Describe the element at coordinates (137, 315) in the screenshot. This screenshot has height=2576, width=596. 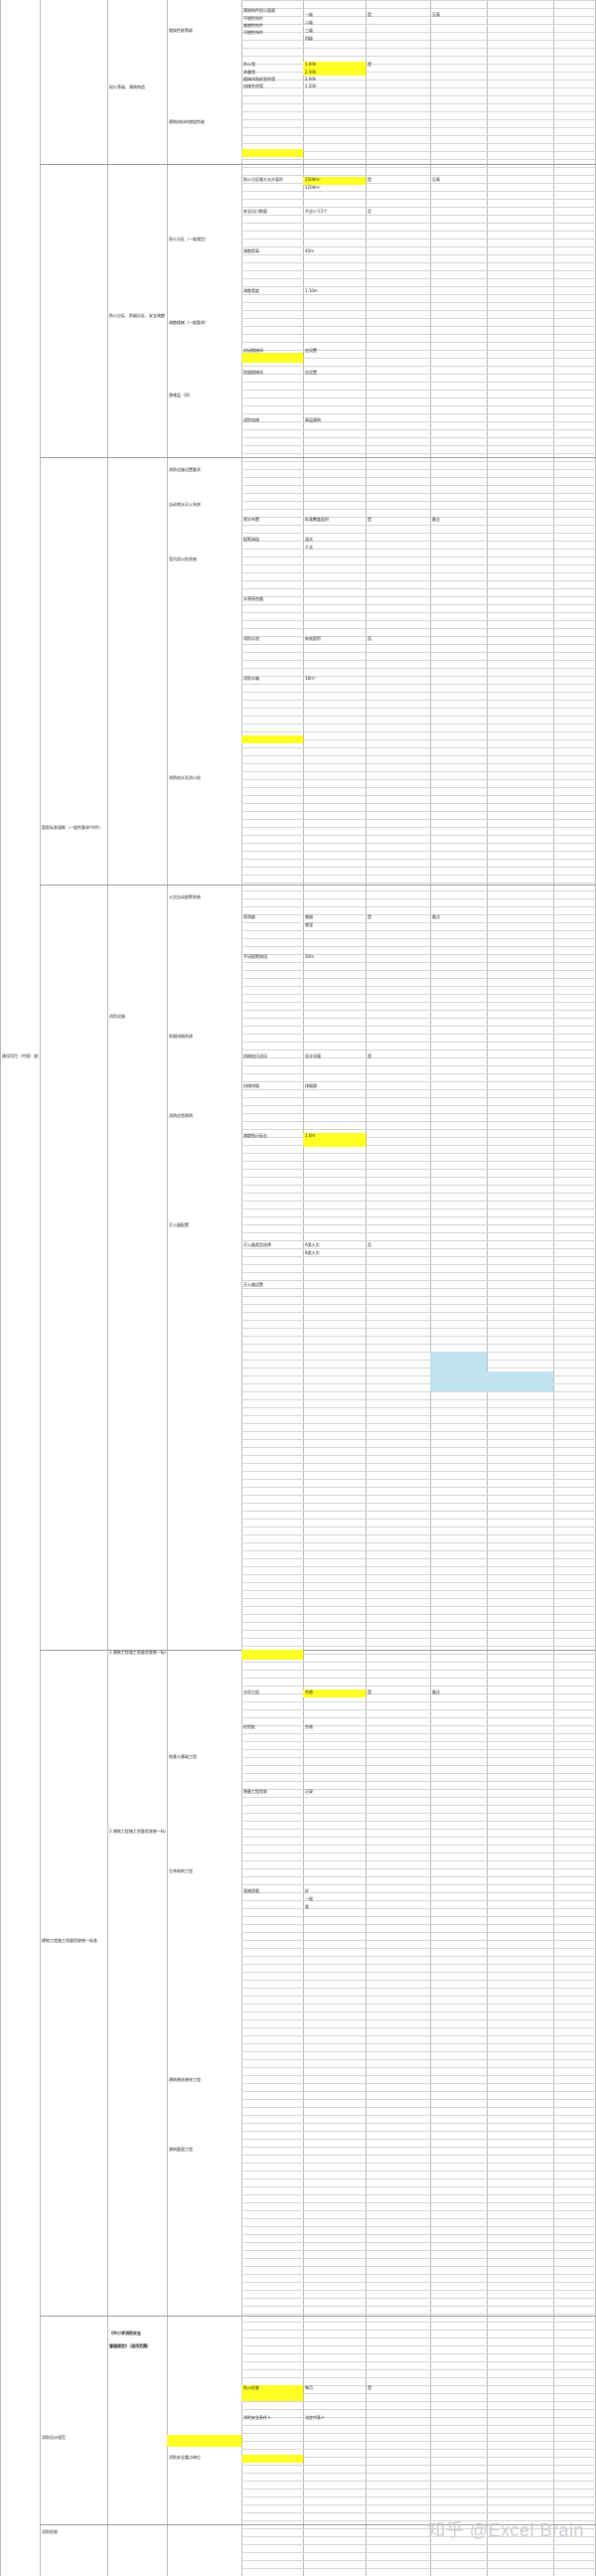
I see `cell-col2: 防火分区、防烟分区、安全疏散` at that location.